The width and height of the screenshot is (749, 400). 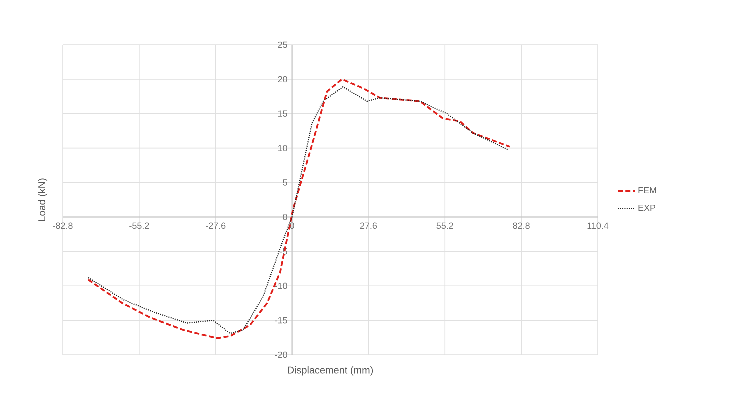 What do you see at coordinates (285, 183) in the screenshot?
I see `y-tick-label: 5` at bounding box center [285, 183].